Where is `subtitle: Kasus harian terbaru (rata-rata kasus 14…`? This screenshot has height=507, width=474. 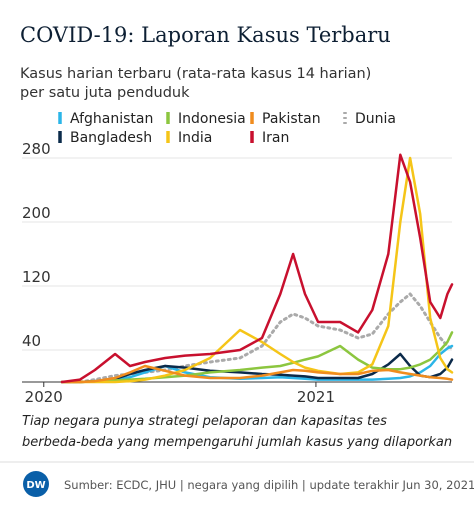
subtitle: Kasus harian terbaru (rata-rata kasus 14… is located at coordinates (195, 74).